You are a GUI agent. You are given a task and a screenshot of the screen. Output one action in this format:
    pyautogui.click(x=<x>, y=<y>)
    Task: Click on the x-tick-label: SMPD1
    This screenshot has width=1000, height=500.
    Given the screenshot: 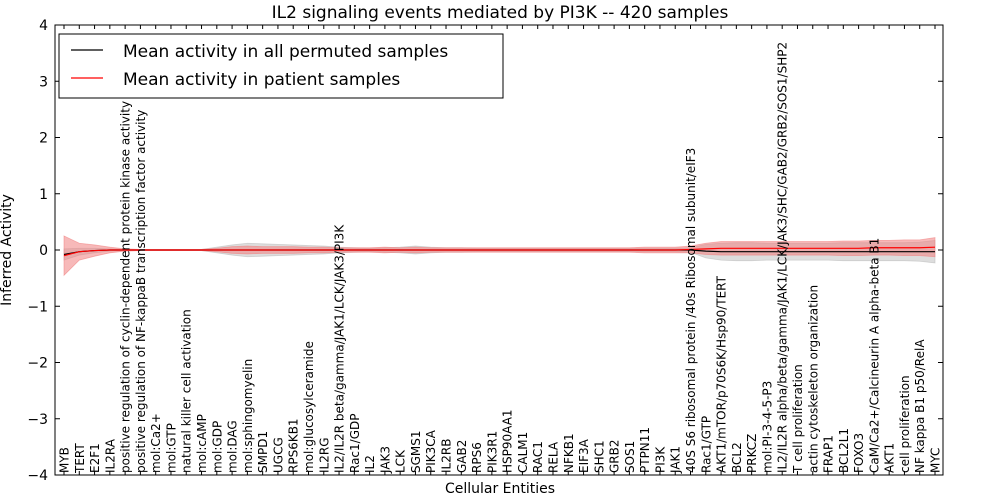 What is the action you would take?
    pyautogui.click(x=263, y=452)
    